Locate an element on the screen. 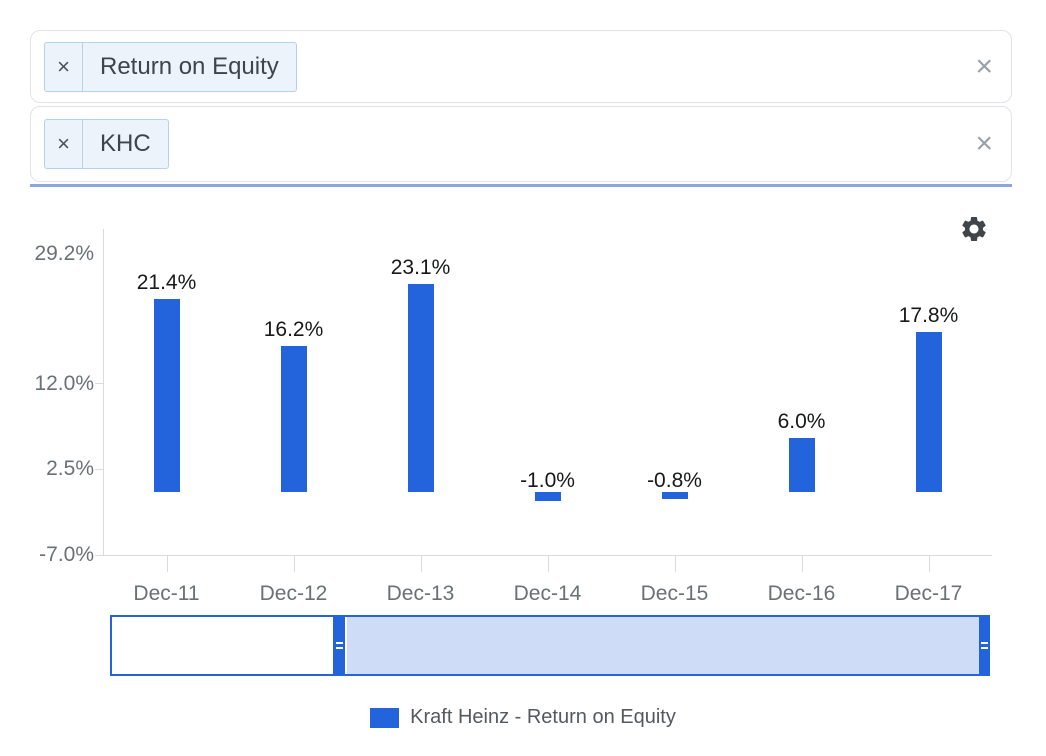  legend-item: Kraft Heinz - Return on Equity is located at coordinates (523, 717).